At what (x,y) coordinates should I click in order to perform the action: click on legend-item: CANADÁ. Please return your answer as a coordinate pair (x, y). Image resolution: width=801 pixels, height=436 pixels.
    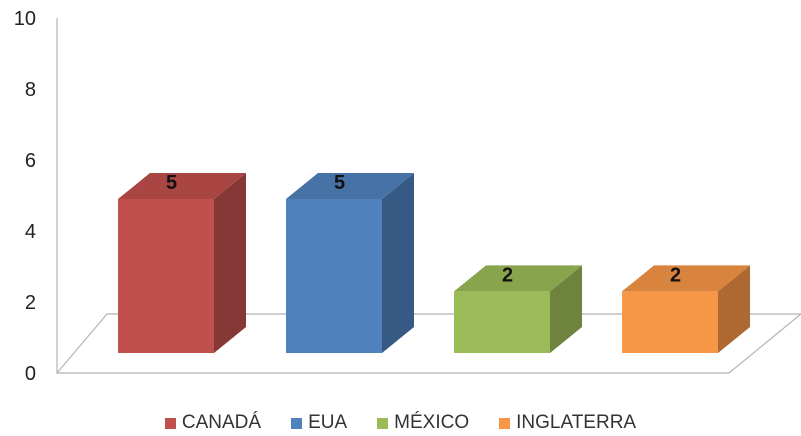
    Looking at the image, I should click on (213, 423).